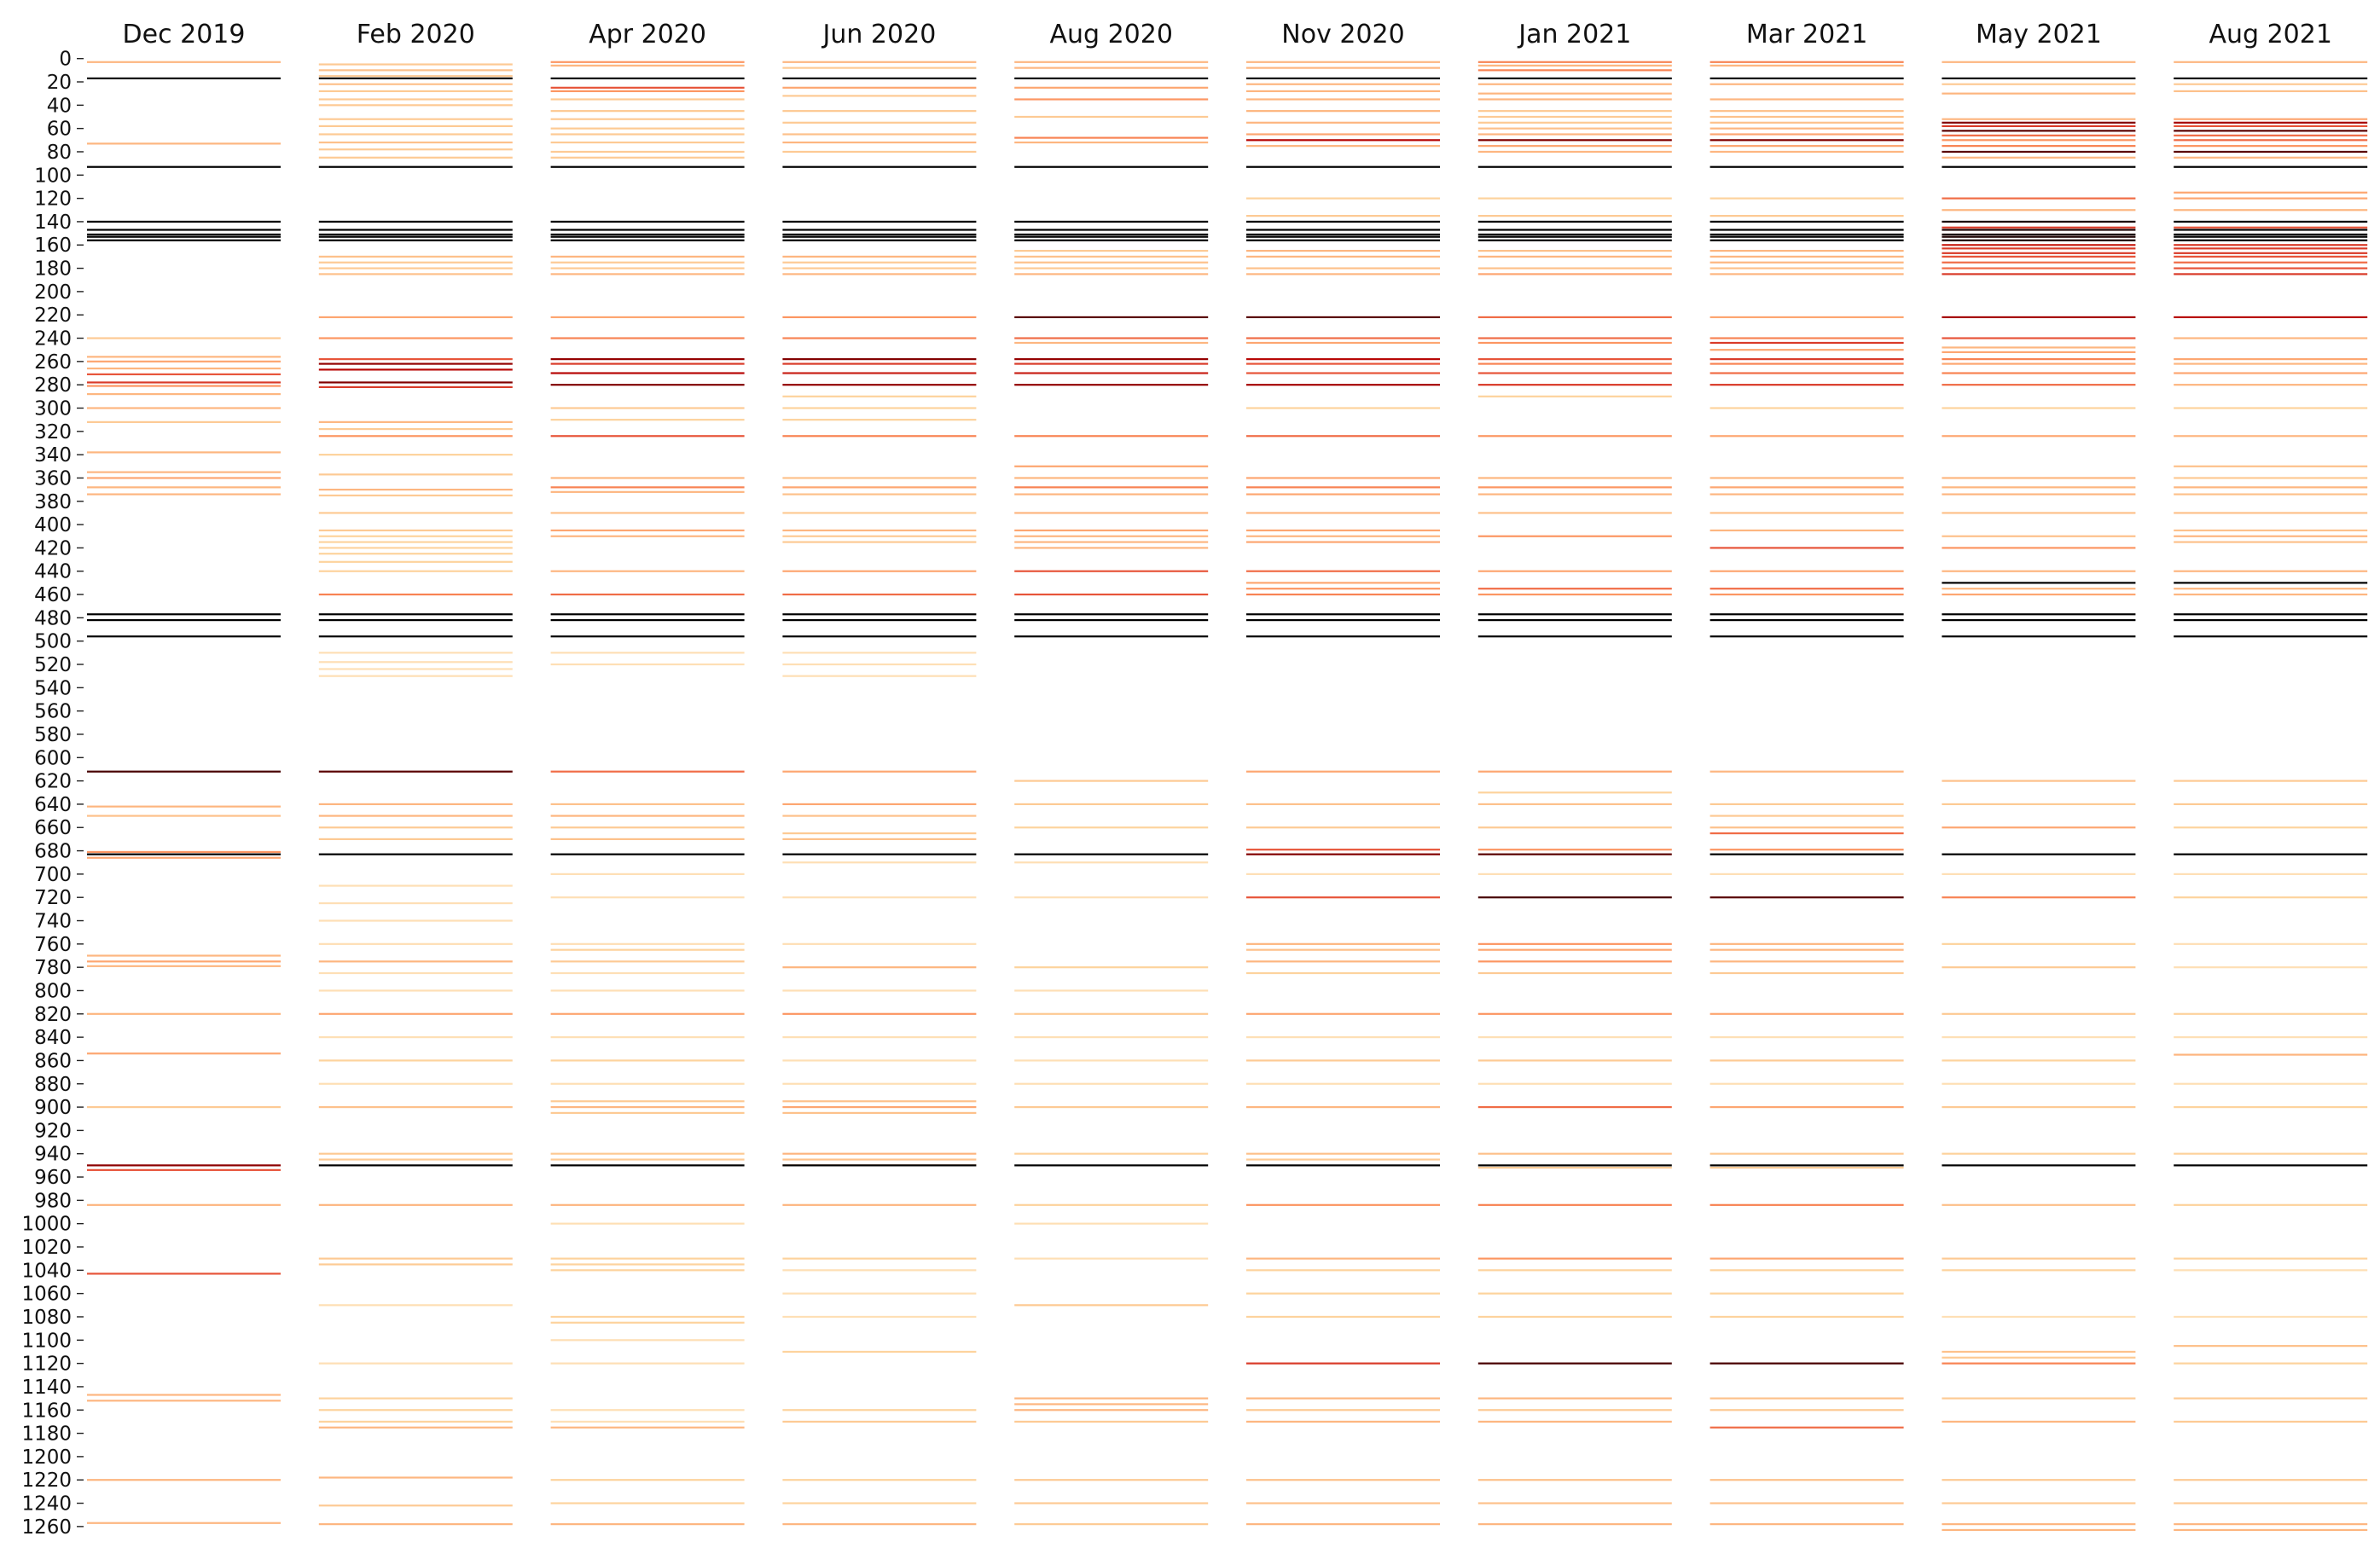  I want to click on y-tick-label: 780, so click(53, 968).